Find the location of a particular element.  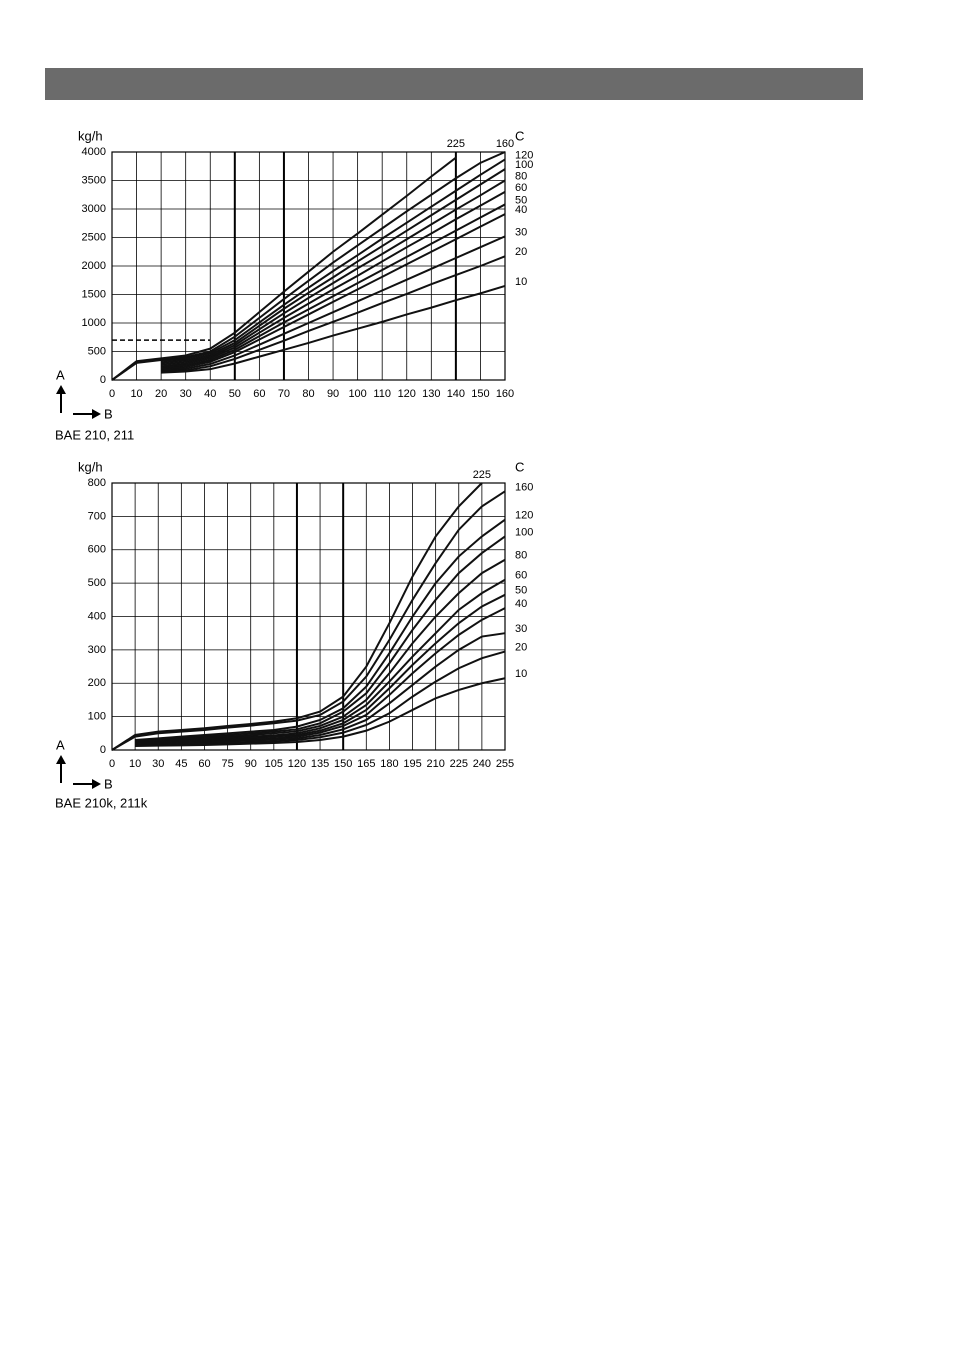

x-tick-label: 105 is located at coordinates (274, 764).